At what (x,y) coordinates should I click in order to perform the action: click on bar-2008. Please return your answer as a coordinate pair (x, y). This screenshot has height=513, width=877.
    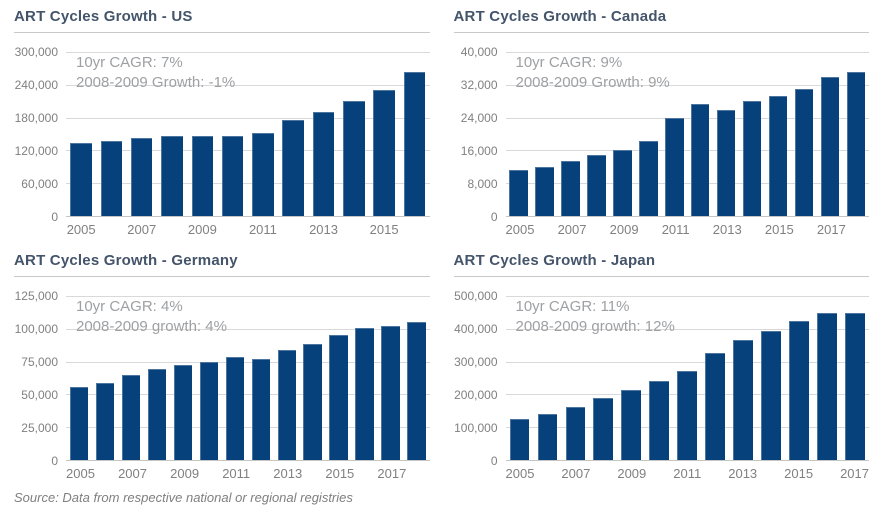
    Looking at the image, I should click on (603, 428).